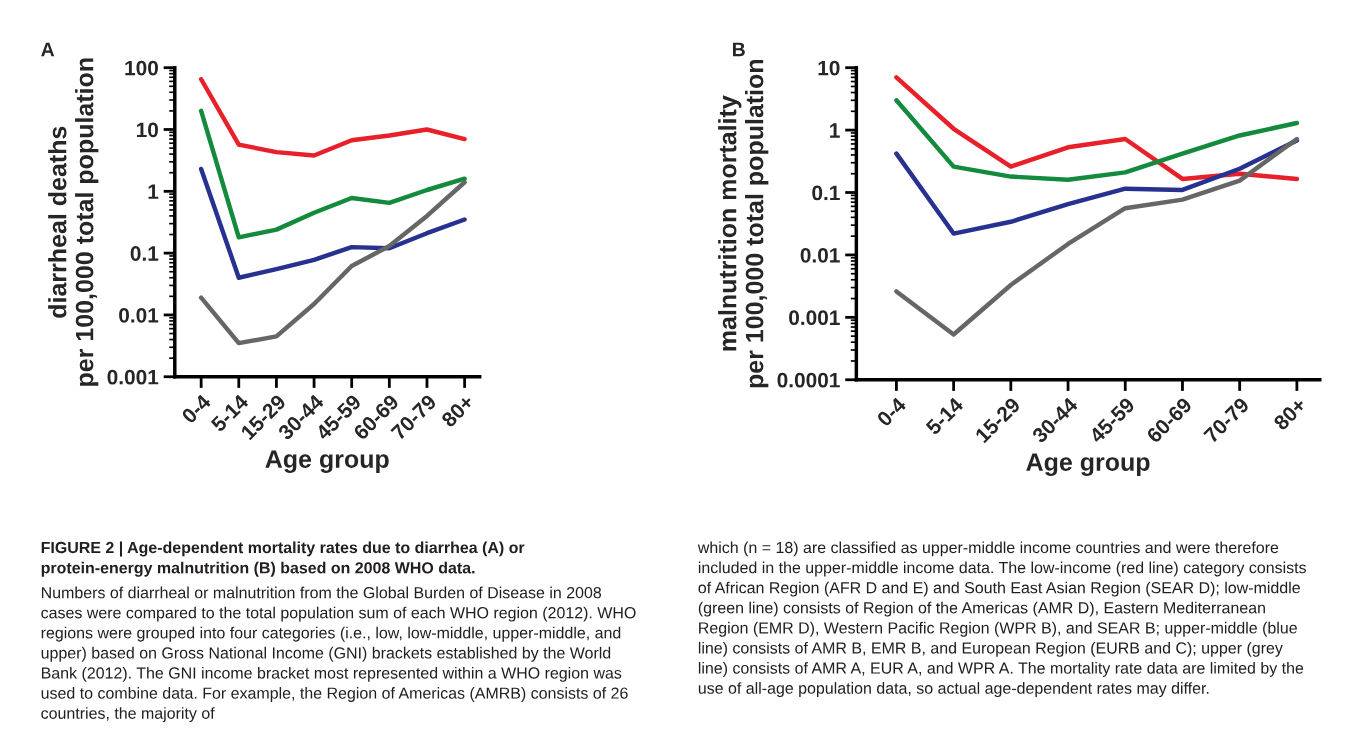 This screenshot has height=752, width=1355. Describe the element at coordinates (808, 380) in the screenshot. I see `y-tick-label: 0.0001` at that location.